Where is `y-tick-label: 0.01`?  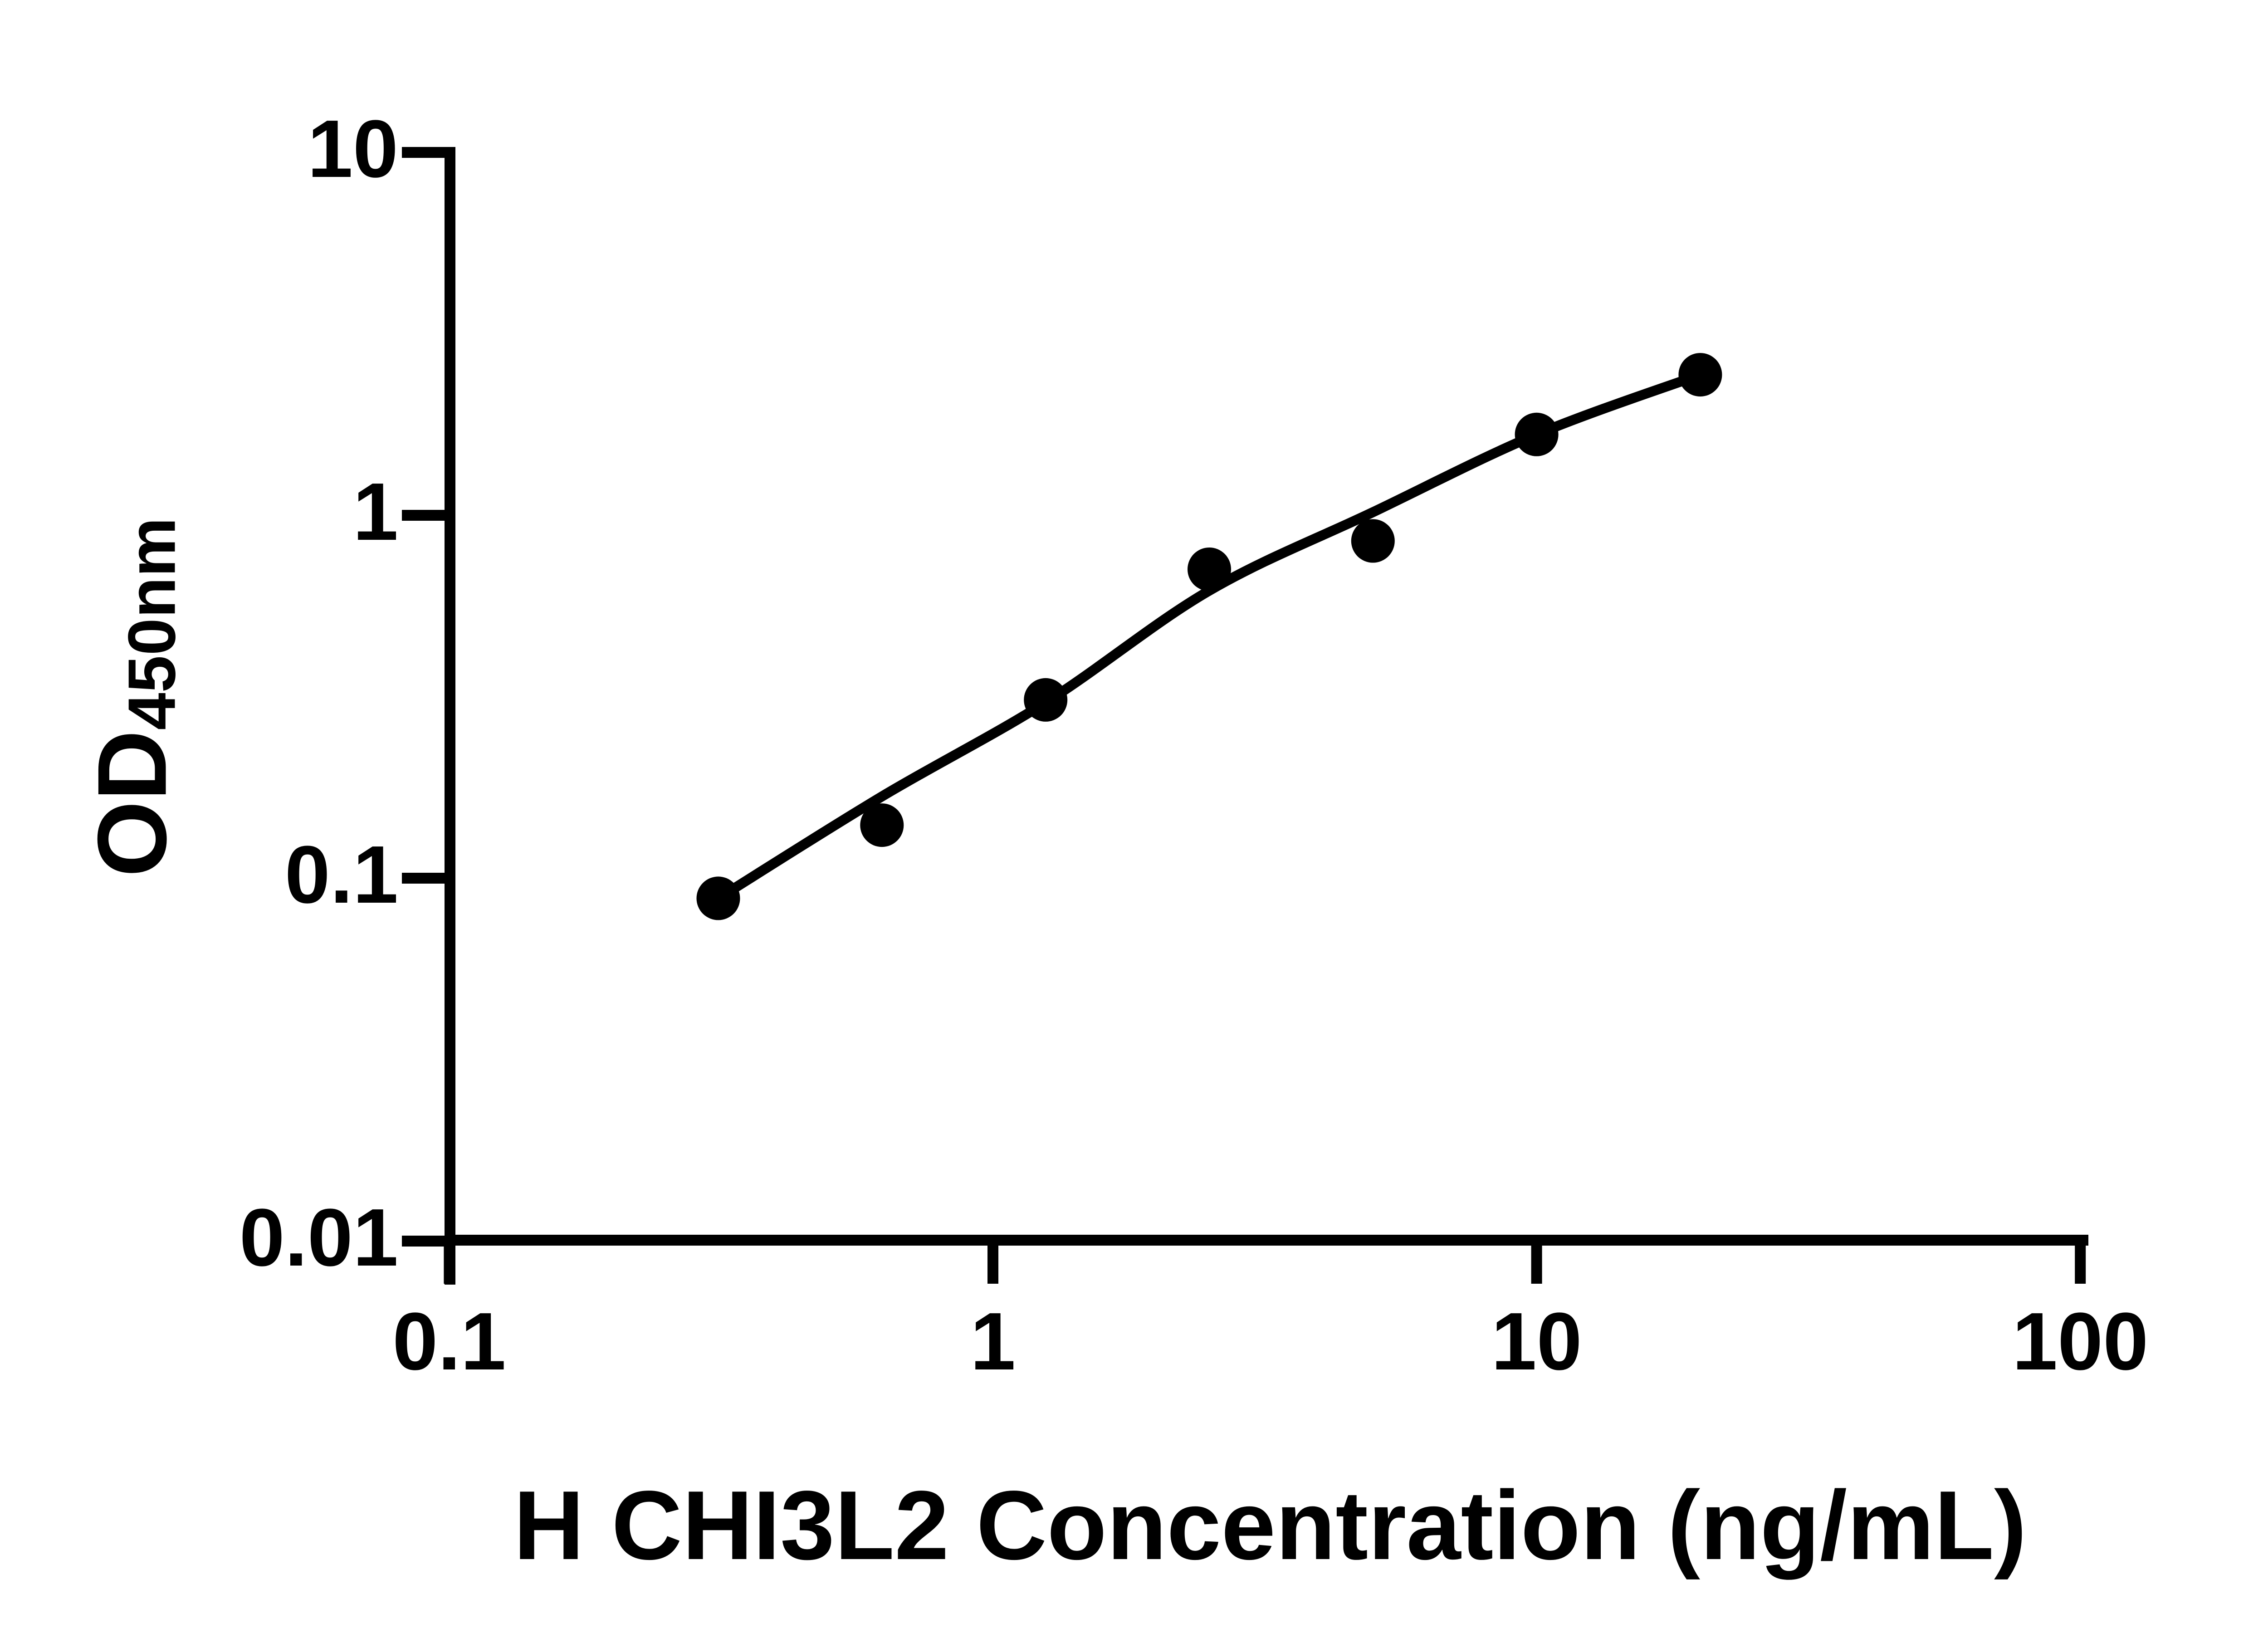
y-tick-label: 0.01 is located at coordinates (318, 1237).